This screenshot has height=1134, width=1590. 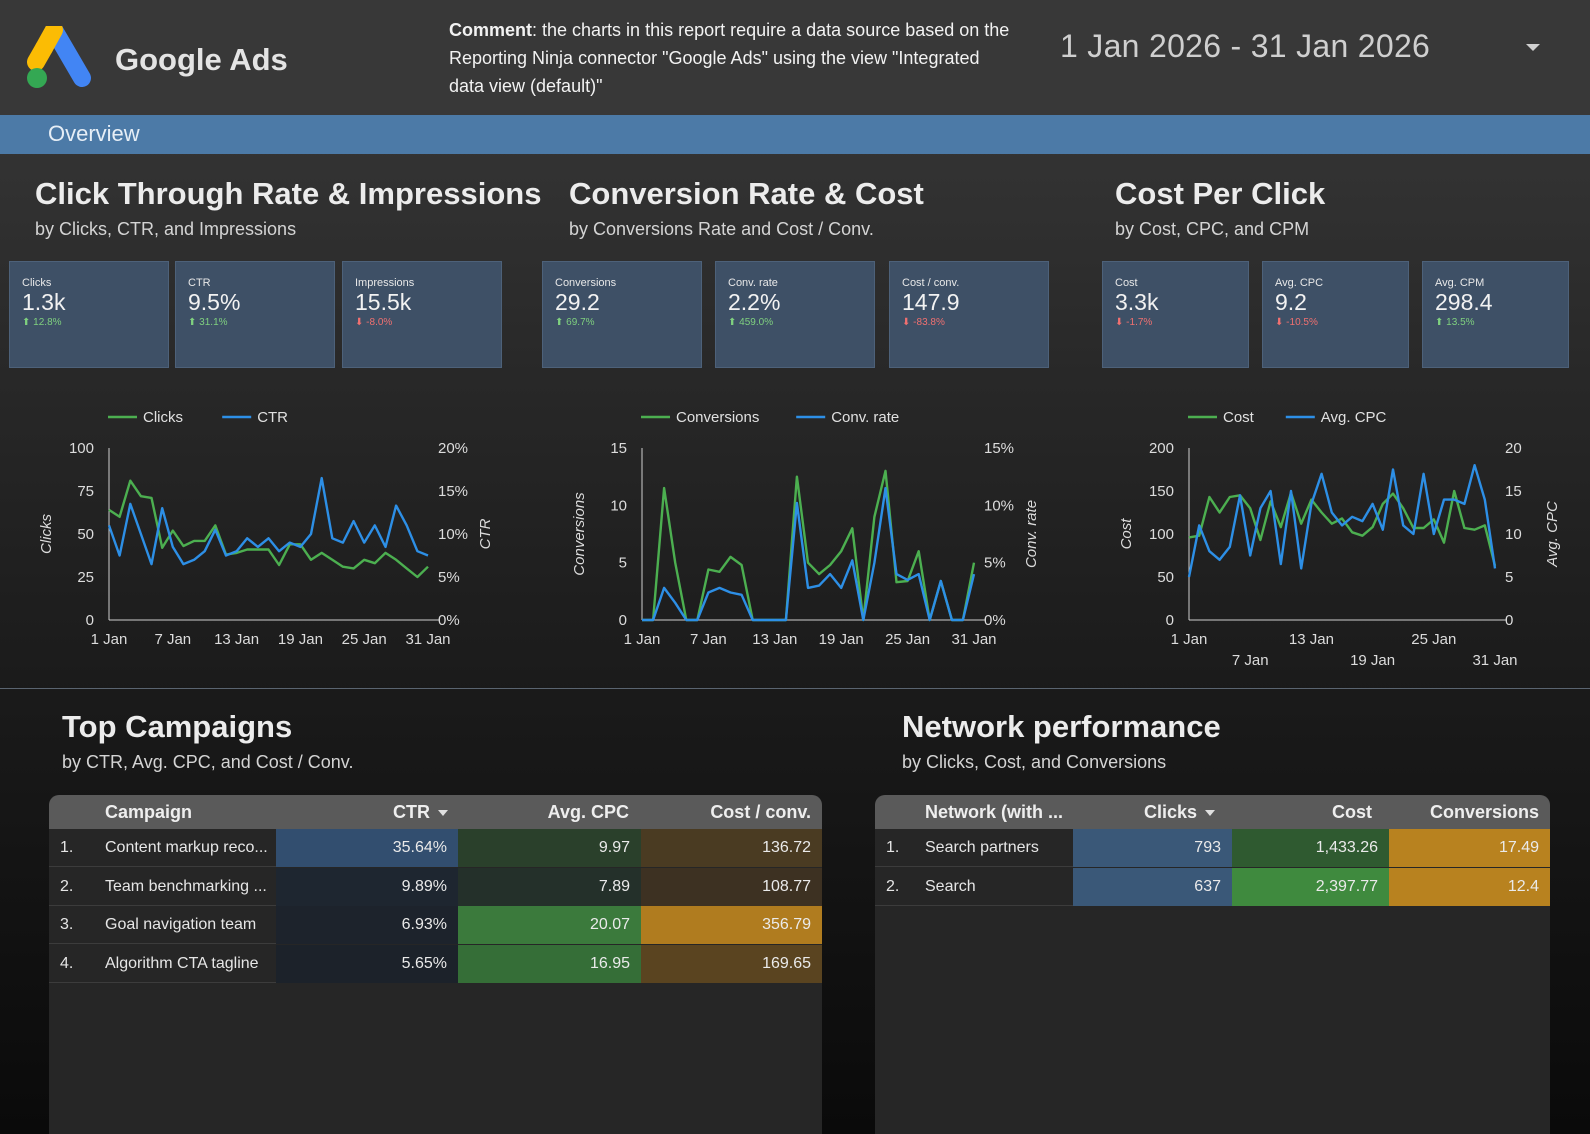 I want to click on series-line-clicks, so click(x=268, y=529).